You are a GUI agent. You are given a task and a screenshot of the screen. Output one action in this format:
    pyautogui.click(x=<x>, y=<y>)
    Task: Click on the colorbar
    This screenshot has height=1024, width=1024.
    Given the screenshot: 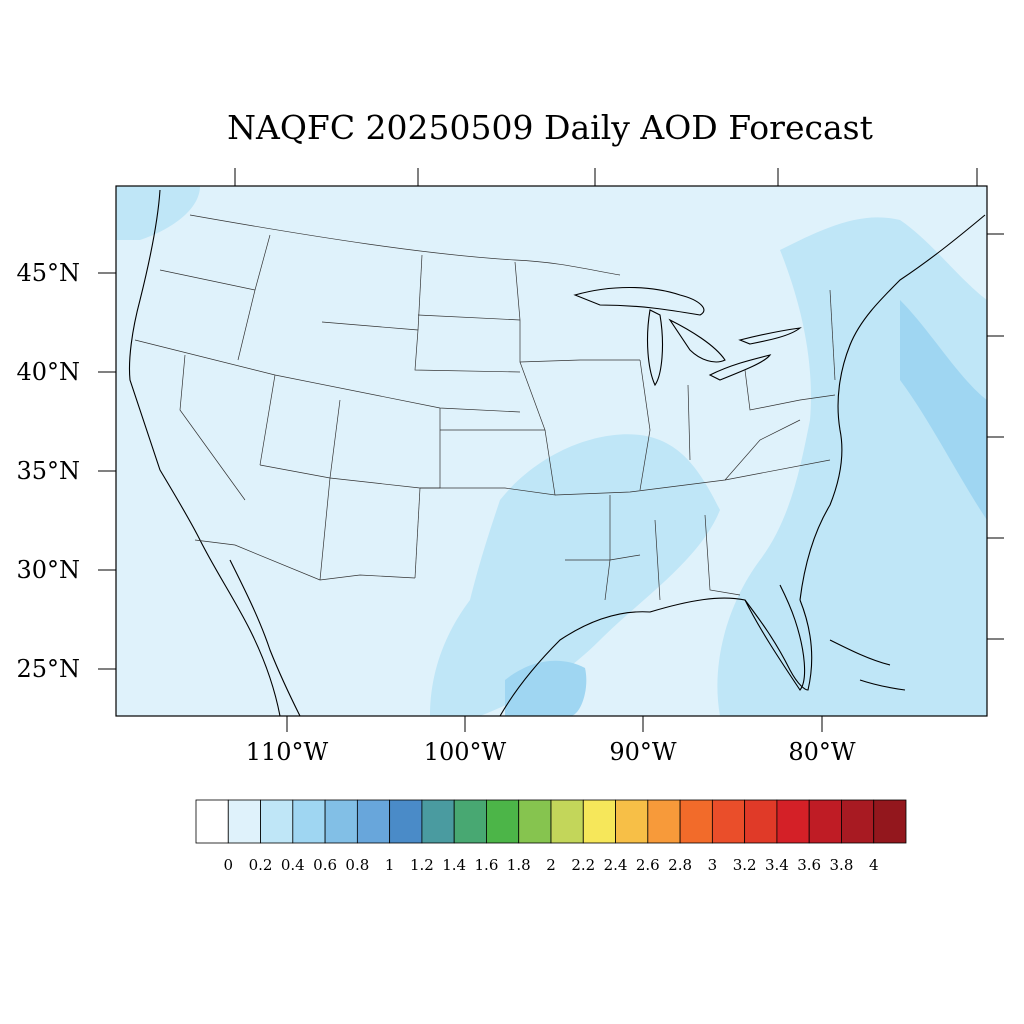 What is the action you would take?
    pyautogui.click(x=551, y=821)
    